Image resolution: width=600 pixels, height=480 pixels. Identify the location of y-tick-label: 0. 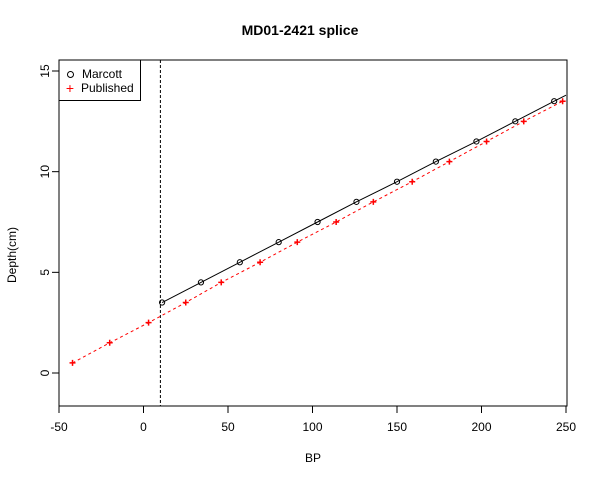
(45, 372).